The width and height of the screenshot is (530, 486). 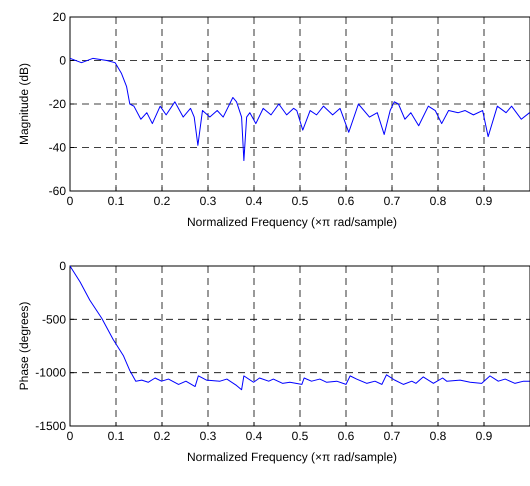 What do you see at coordinates (59, 17) in the screenshot?
I see `y-tick-label: 20` at bounding box center [59, 17].